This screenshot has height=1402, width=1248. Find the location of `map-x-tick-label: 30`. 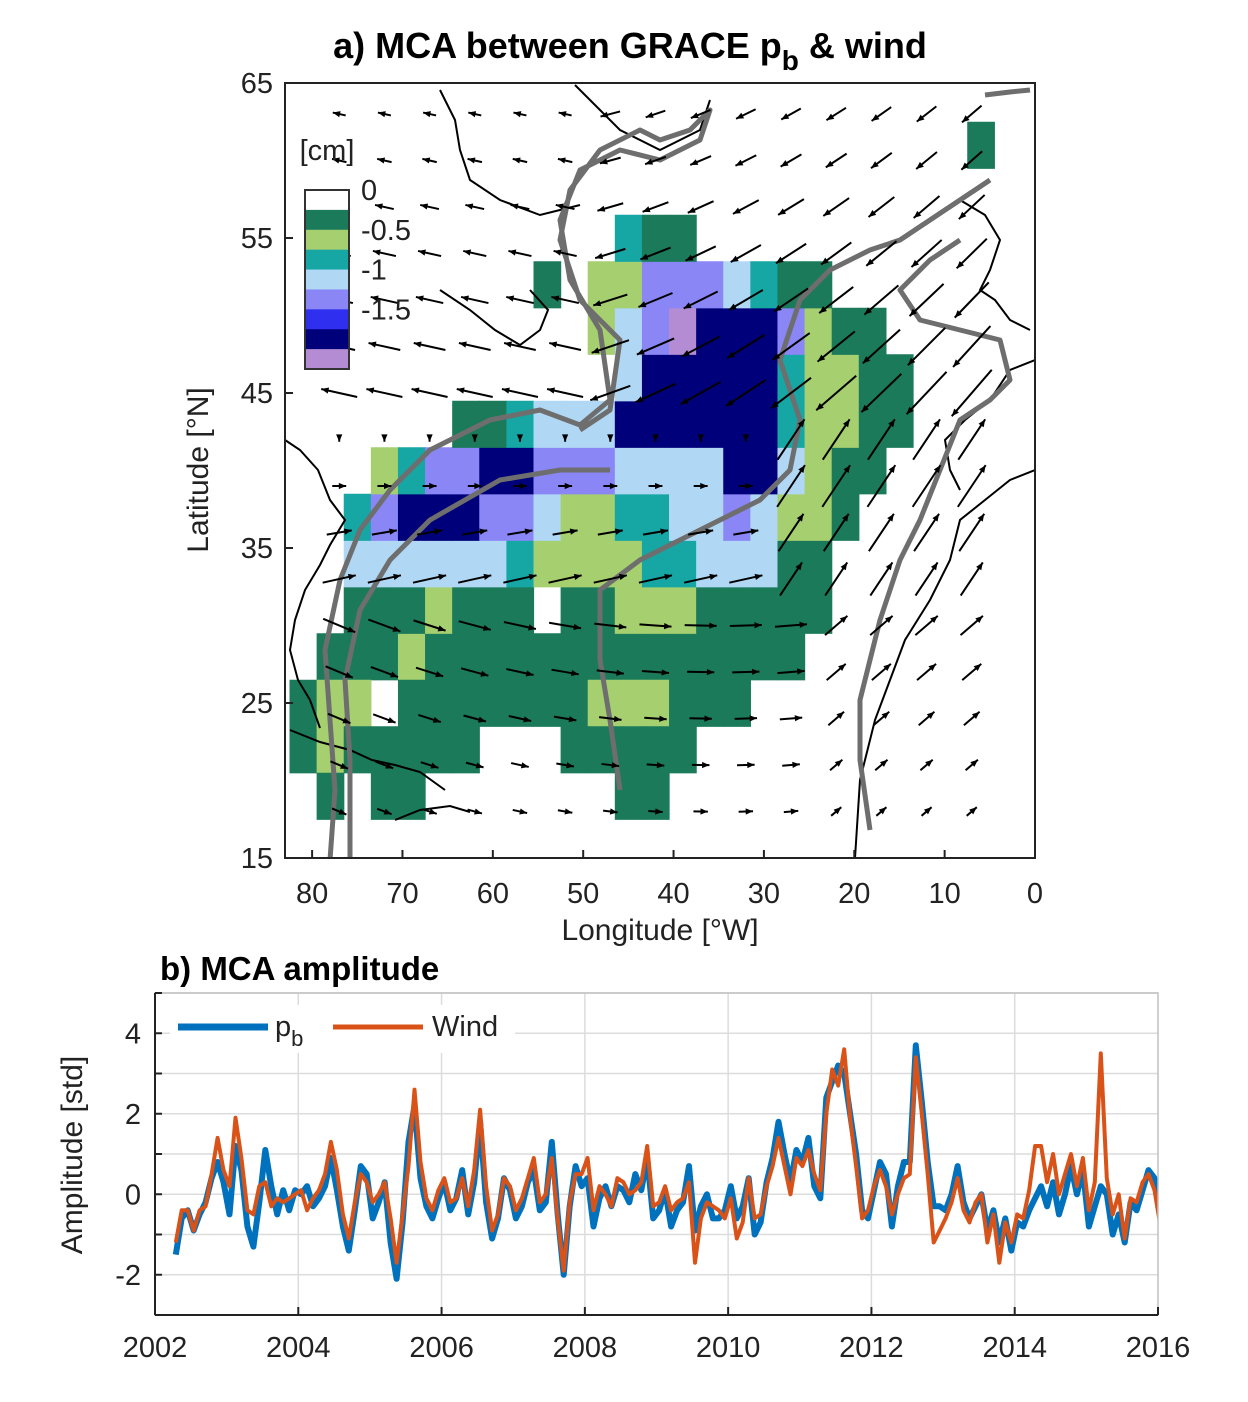

map-x-tick-label: 30 is located at coordinates (764, 894).